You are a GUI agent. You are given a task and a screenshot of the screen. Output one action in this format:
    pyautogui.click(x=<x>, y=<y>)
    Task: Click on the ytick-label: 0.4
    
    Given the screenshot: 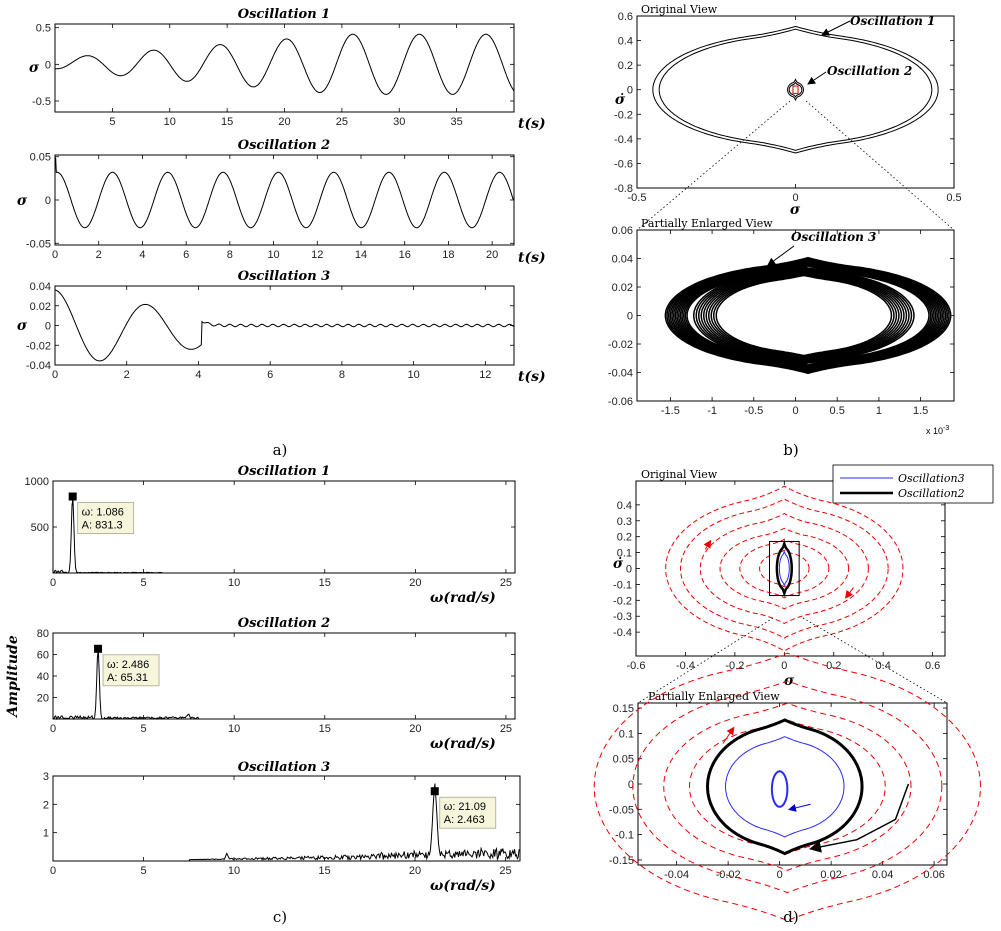 What is the action you would take?
    pyautogui.click(x=625, y=42)
    